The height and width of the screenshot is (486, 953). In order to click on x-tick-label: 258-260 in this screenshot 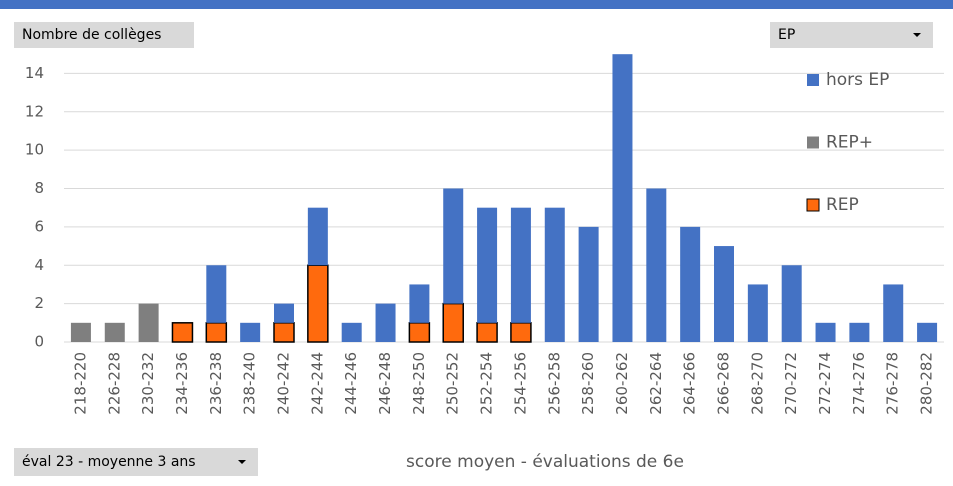, I will do `click(588, 383)`.